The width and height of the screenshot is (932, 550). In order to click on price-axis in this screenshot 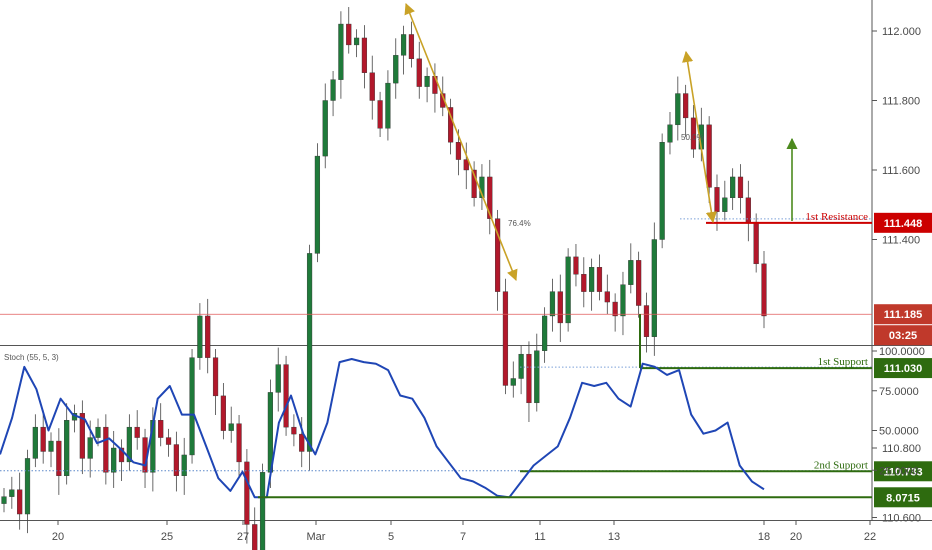, I will do `click(902, 260)`.